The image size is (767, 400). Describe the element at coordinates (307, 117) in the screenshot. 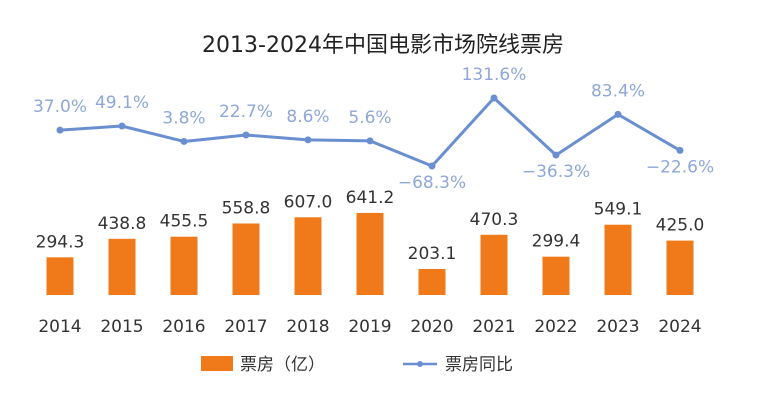

I see `line-label-2018: 8.6%` at that location.